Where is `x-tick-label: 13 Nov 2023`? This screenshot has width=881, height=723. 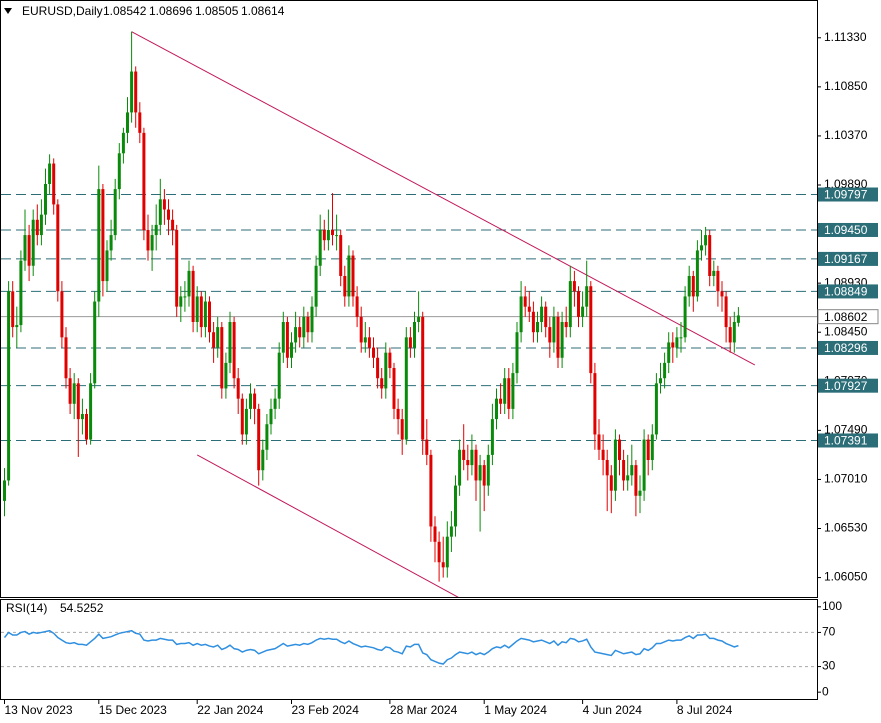
x-tick-label: 13 Nov 2023 is located at coordinates (39, 710).